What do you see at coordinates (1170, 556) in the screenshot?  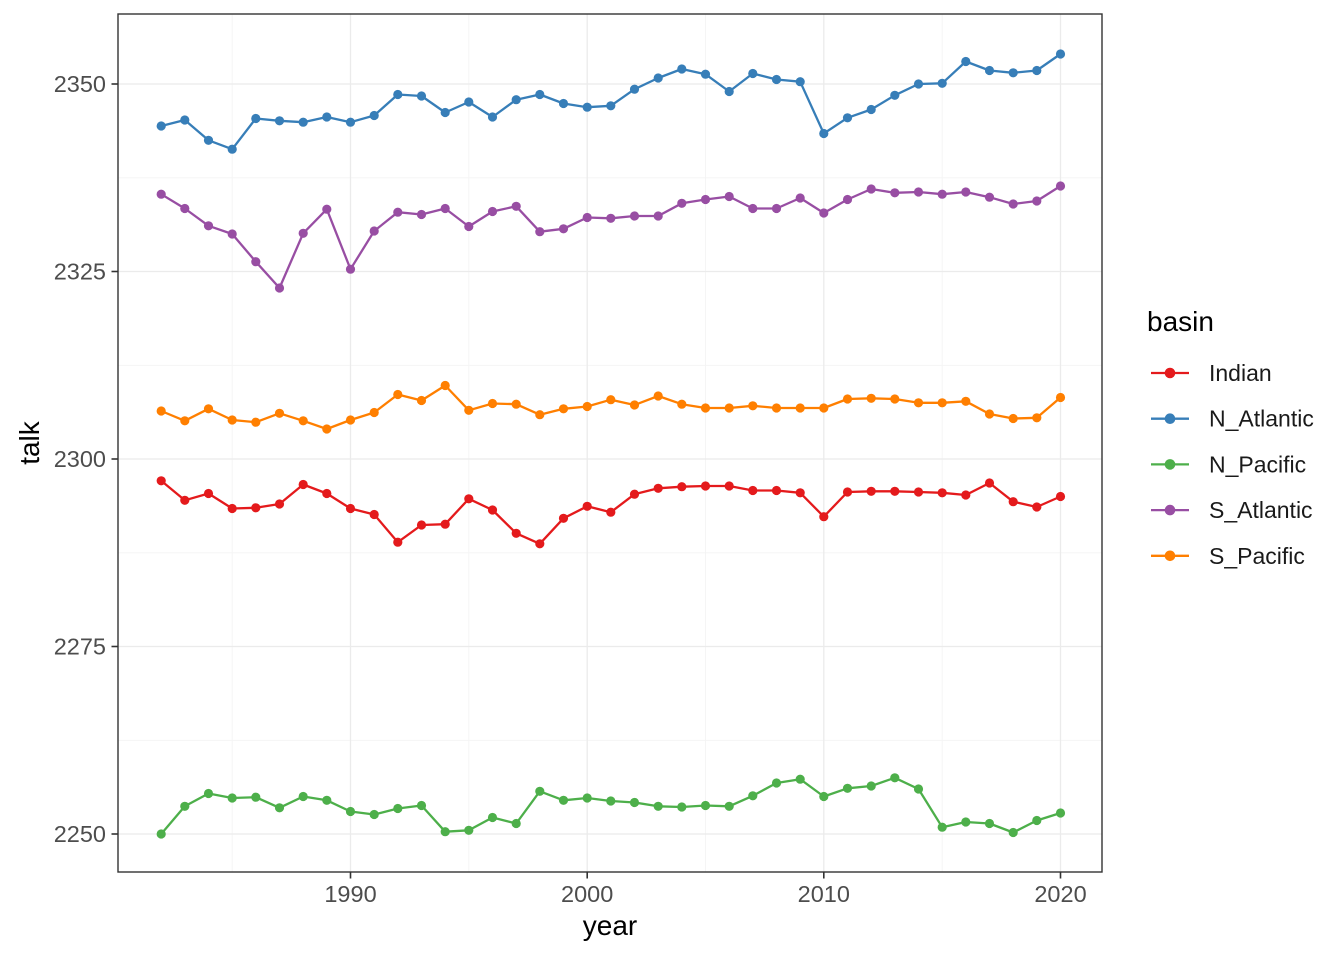 I see `legend-key-point-S_Pacific` at bounding box center [1170, 556].